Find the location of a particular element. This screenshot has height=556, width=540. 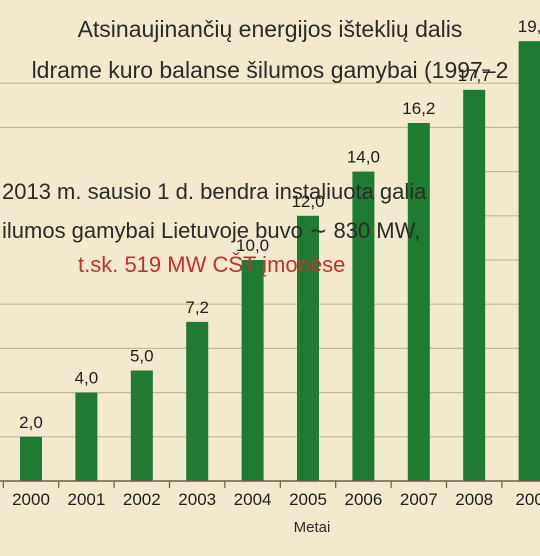

value-label-2000: 2,0 is located at coordinates (31, 422).